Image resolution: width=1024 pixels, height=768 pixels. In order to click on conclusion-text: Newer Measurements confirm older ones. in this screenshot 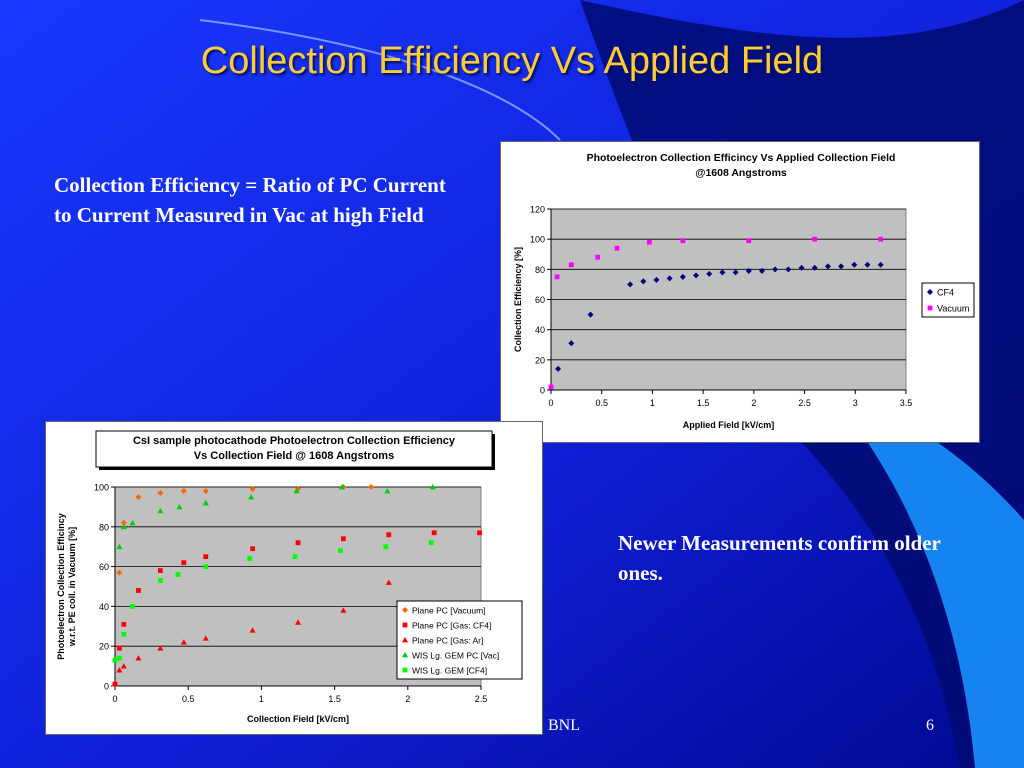, I will do `click(779, 558)`.